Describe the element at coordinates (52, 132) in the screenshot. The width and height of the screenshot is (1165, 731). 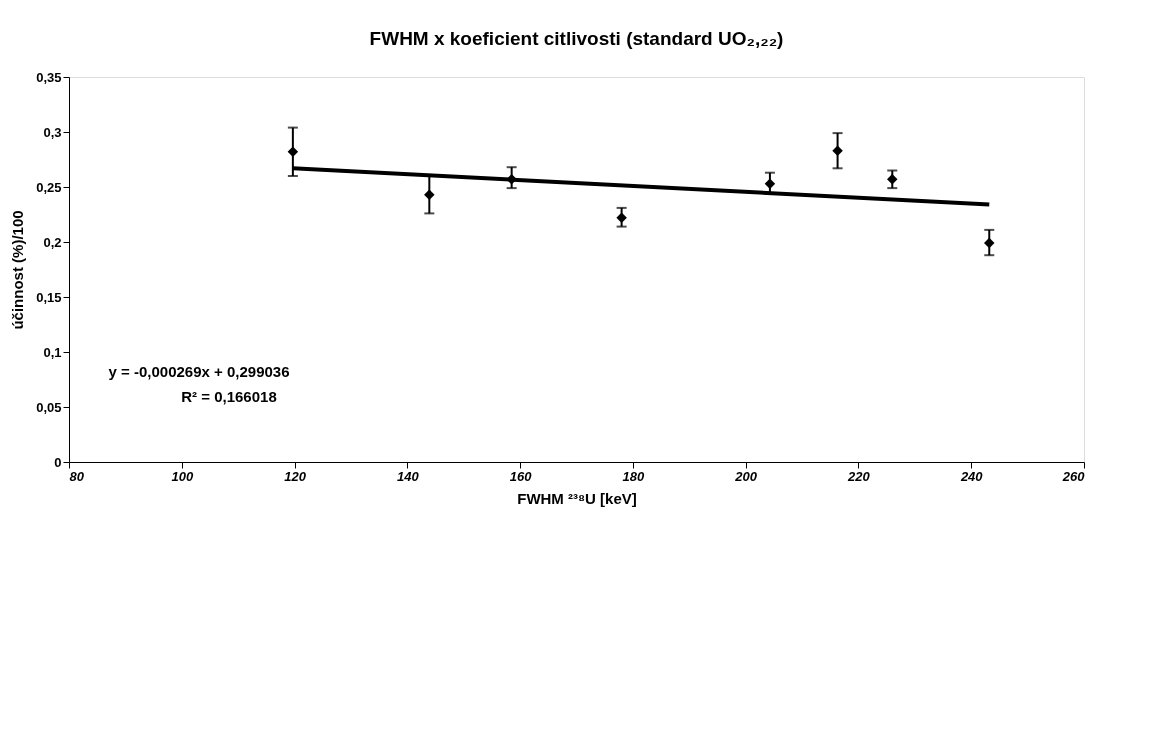
I see `y-tick-label: 0,3` at that location.